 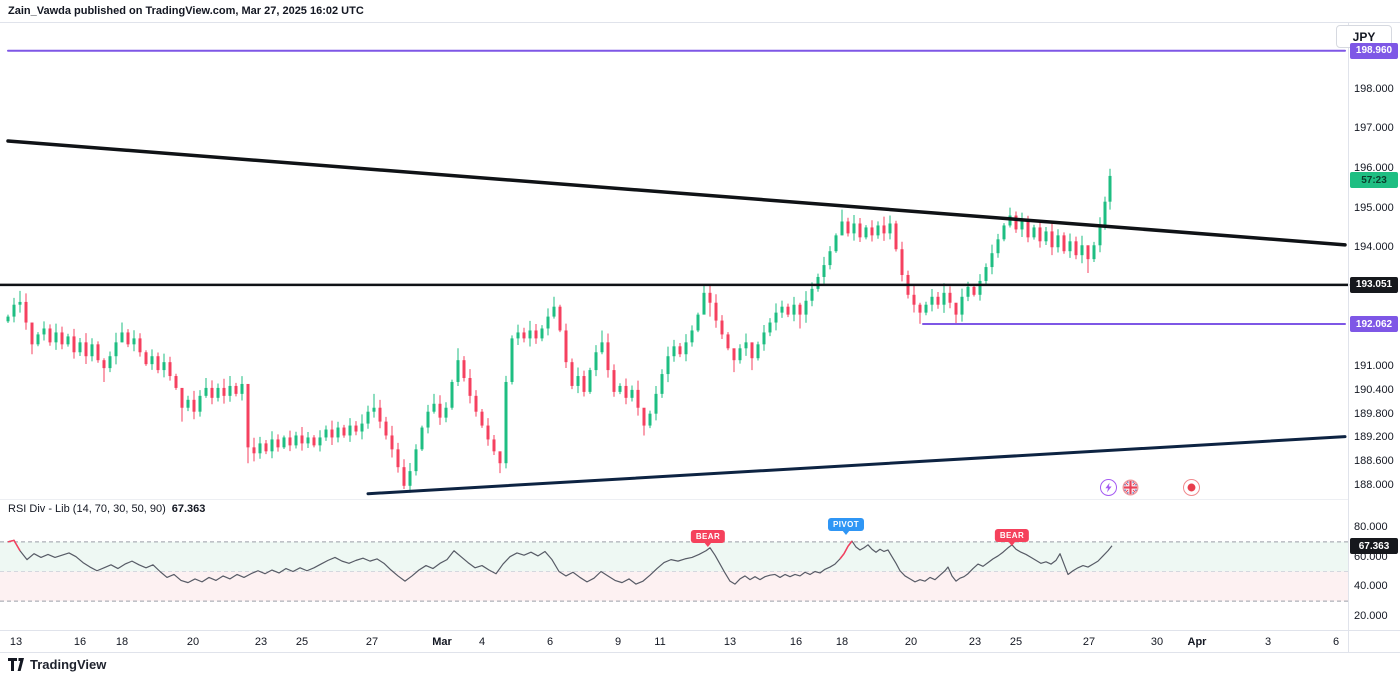 What do you see at coordinates (1374, 389) in the screenshot?
I see `price-tick: 190.400` at bounding box center [1374, 389].